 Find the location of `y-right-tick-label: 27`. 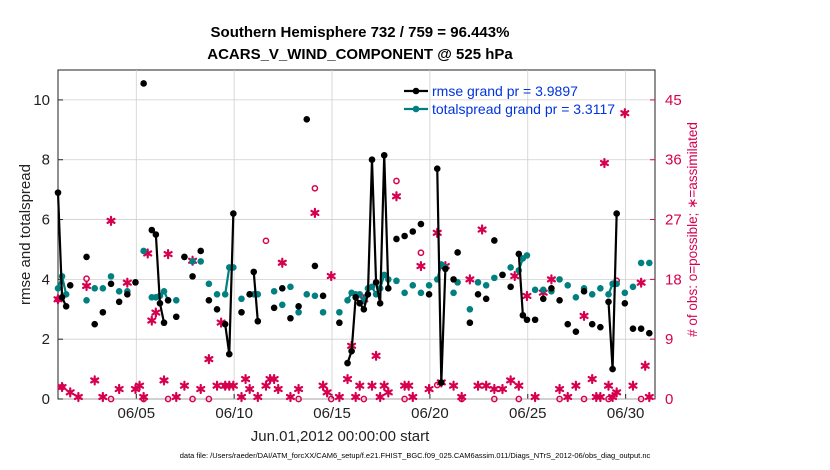

y-right-tick-label: 27 is located at coordinates (673, 220).